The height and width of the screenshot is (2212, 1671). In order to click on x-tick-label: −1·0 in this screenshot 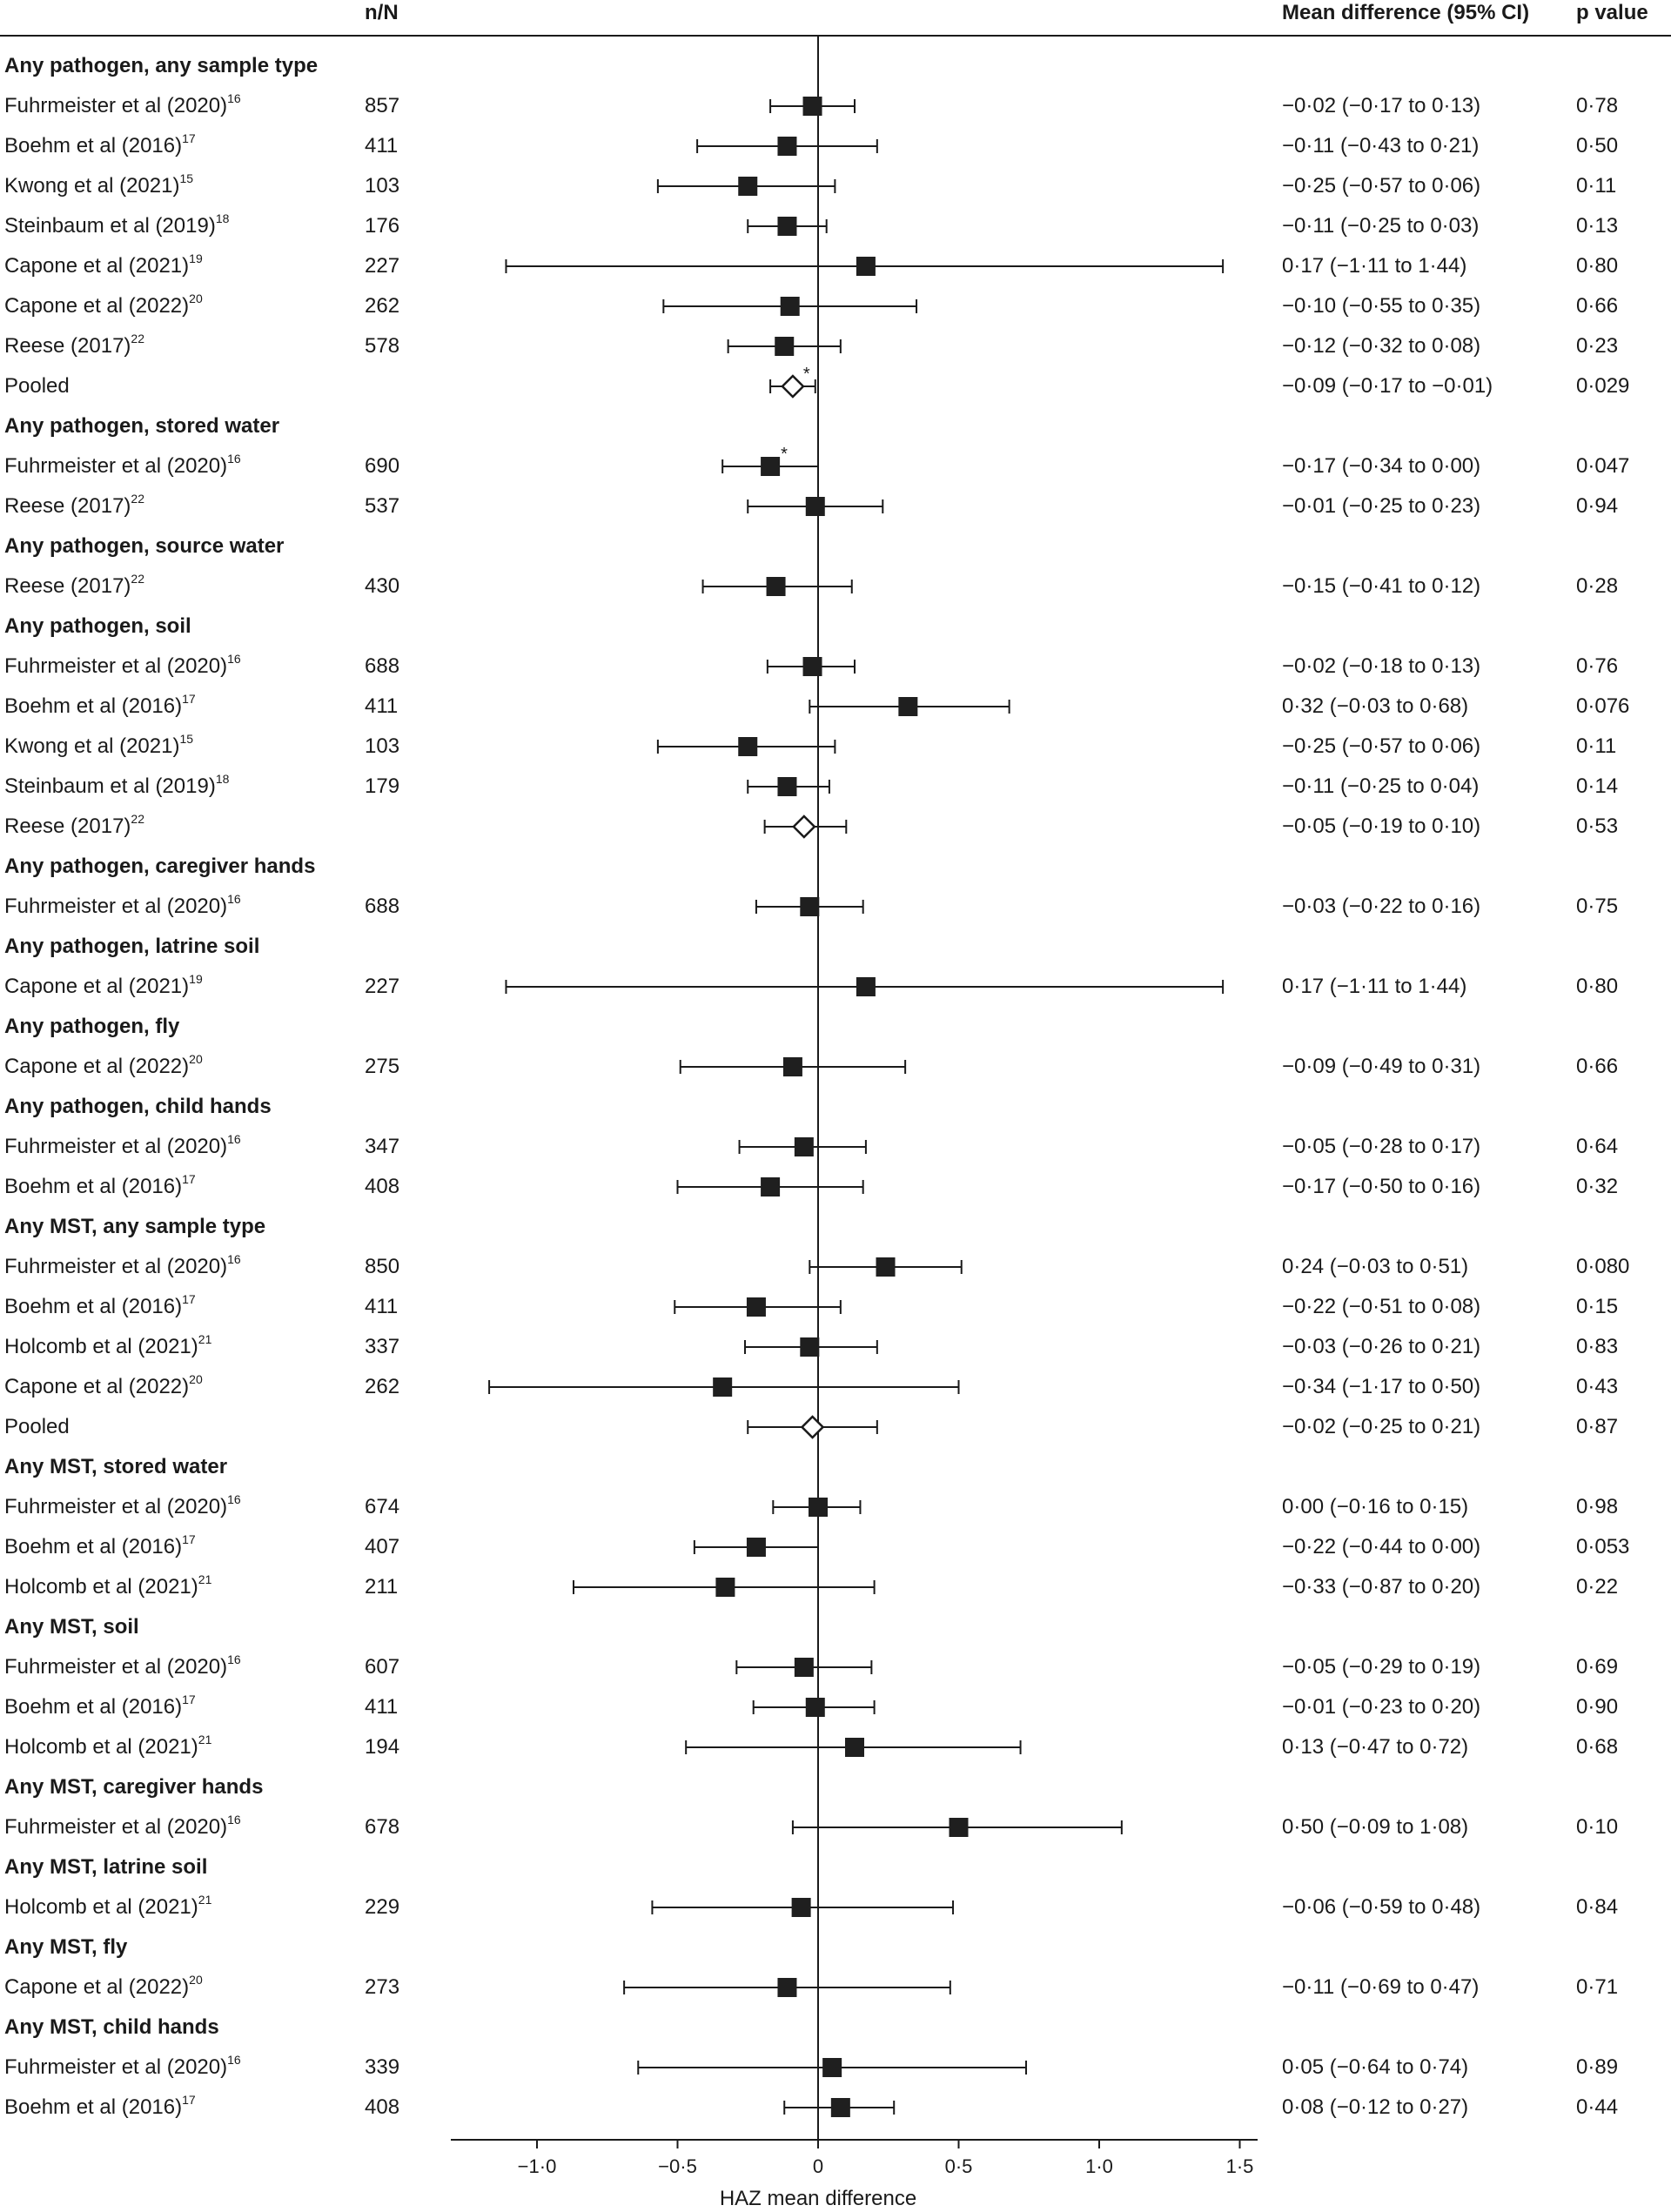, I will do `click(538, 2166)`.